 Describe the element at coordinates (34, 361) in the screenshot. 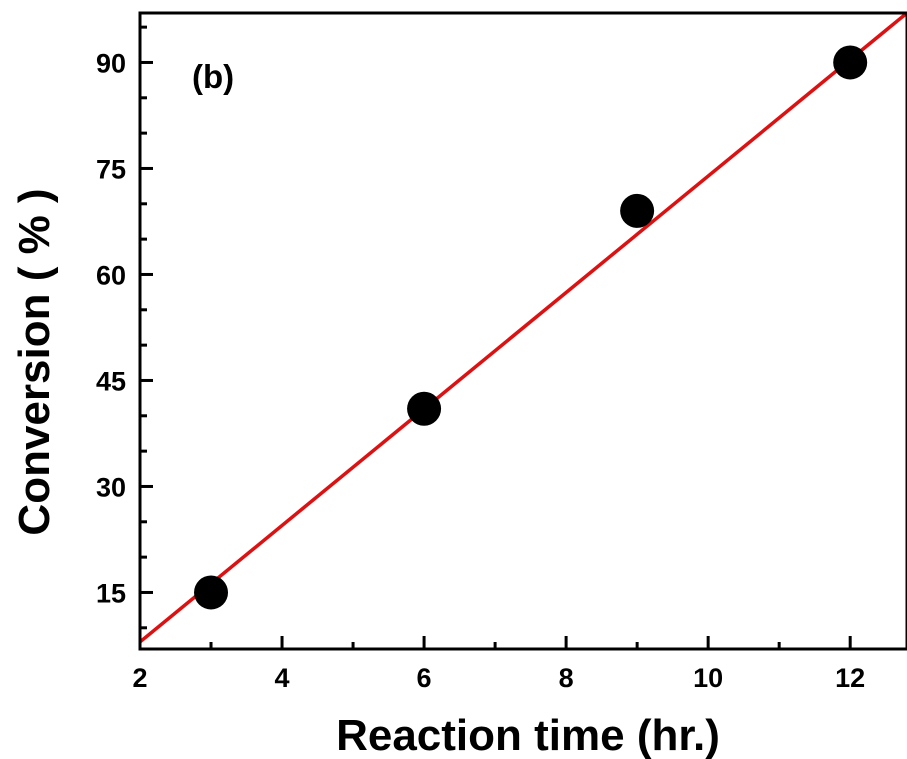

I see `y-axis-title: Conversion ( % )` at that location.